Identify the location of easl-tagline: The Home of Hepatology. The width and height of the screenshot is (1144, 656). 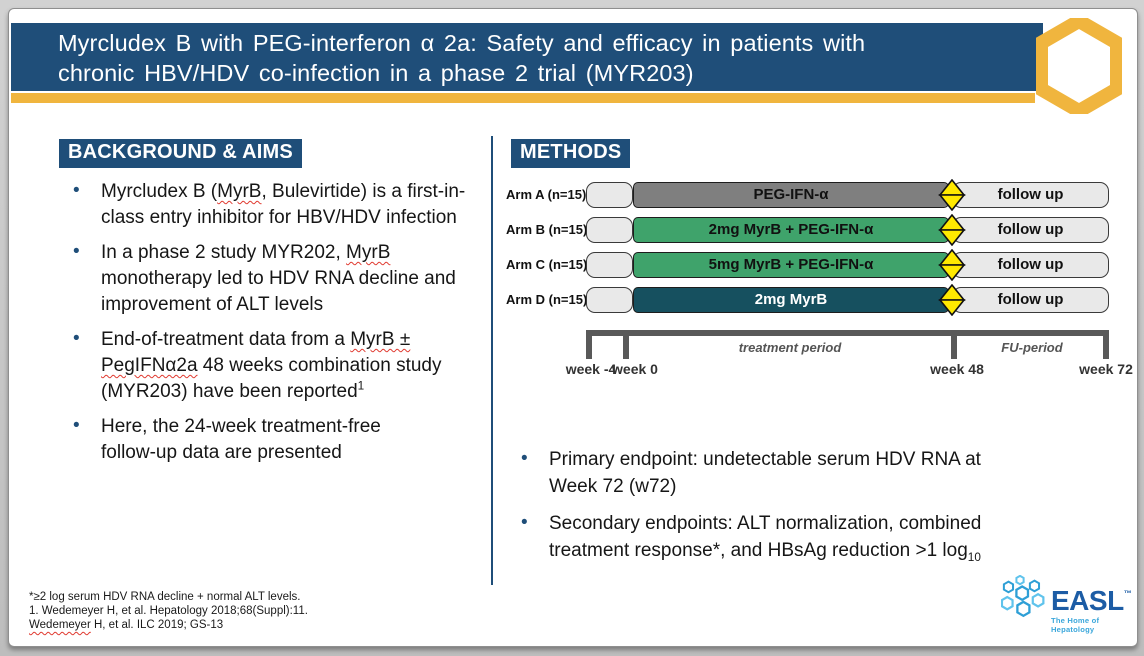
(1075, 625).